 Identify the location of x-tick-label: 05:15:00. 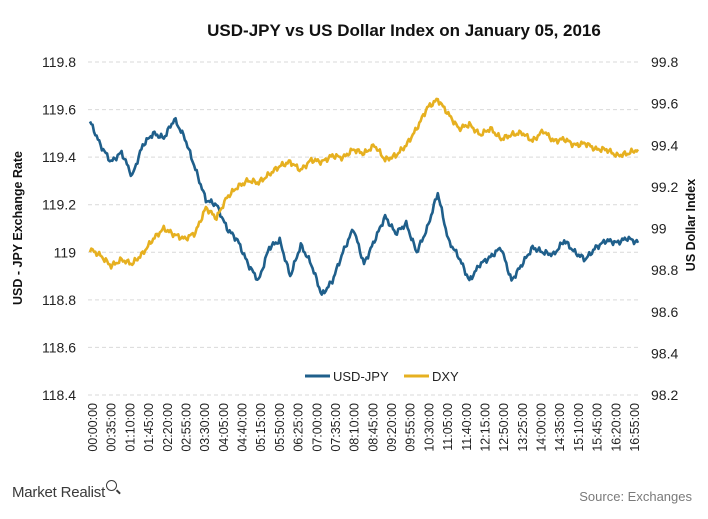
(261, 427).